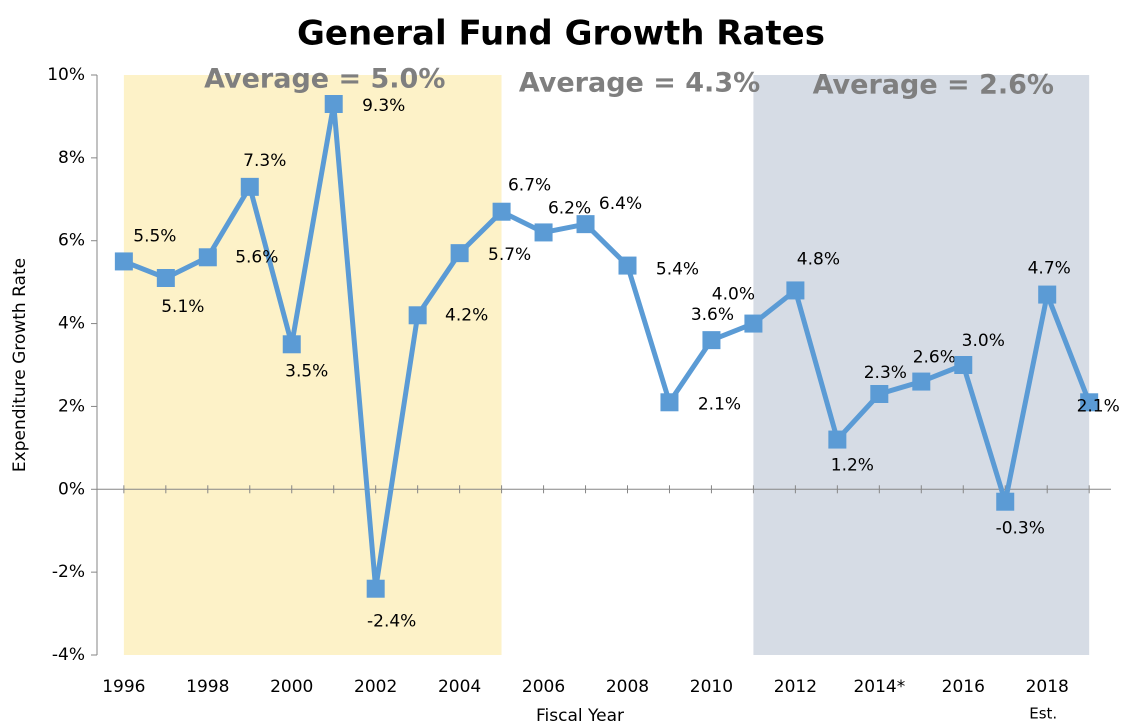 This screenshot has width=1123, height=725. I want to click on x-tick-label: 2000, so click(291, 687).